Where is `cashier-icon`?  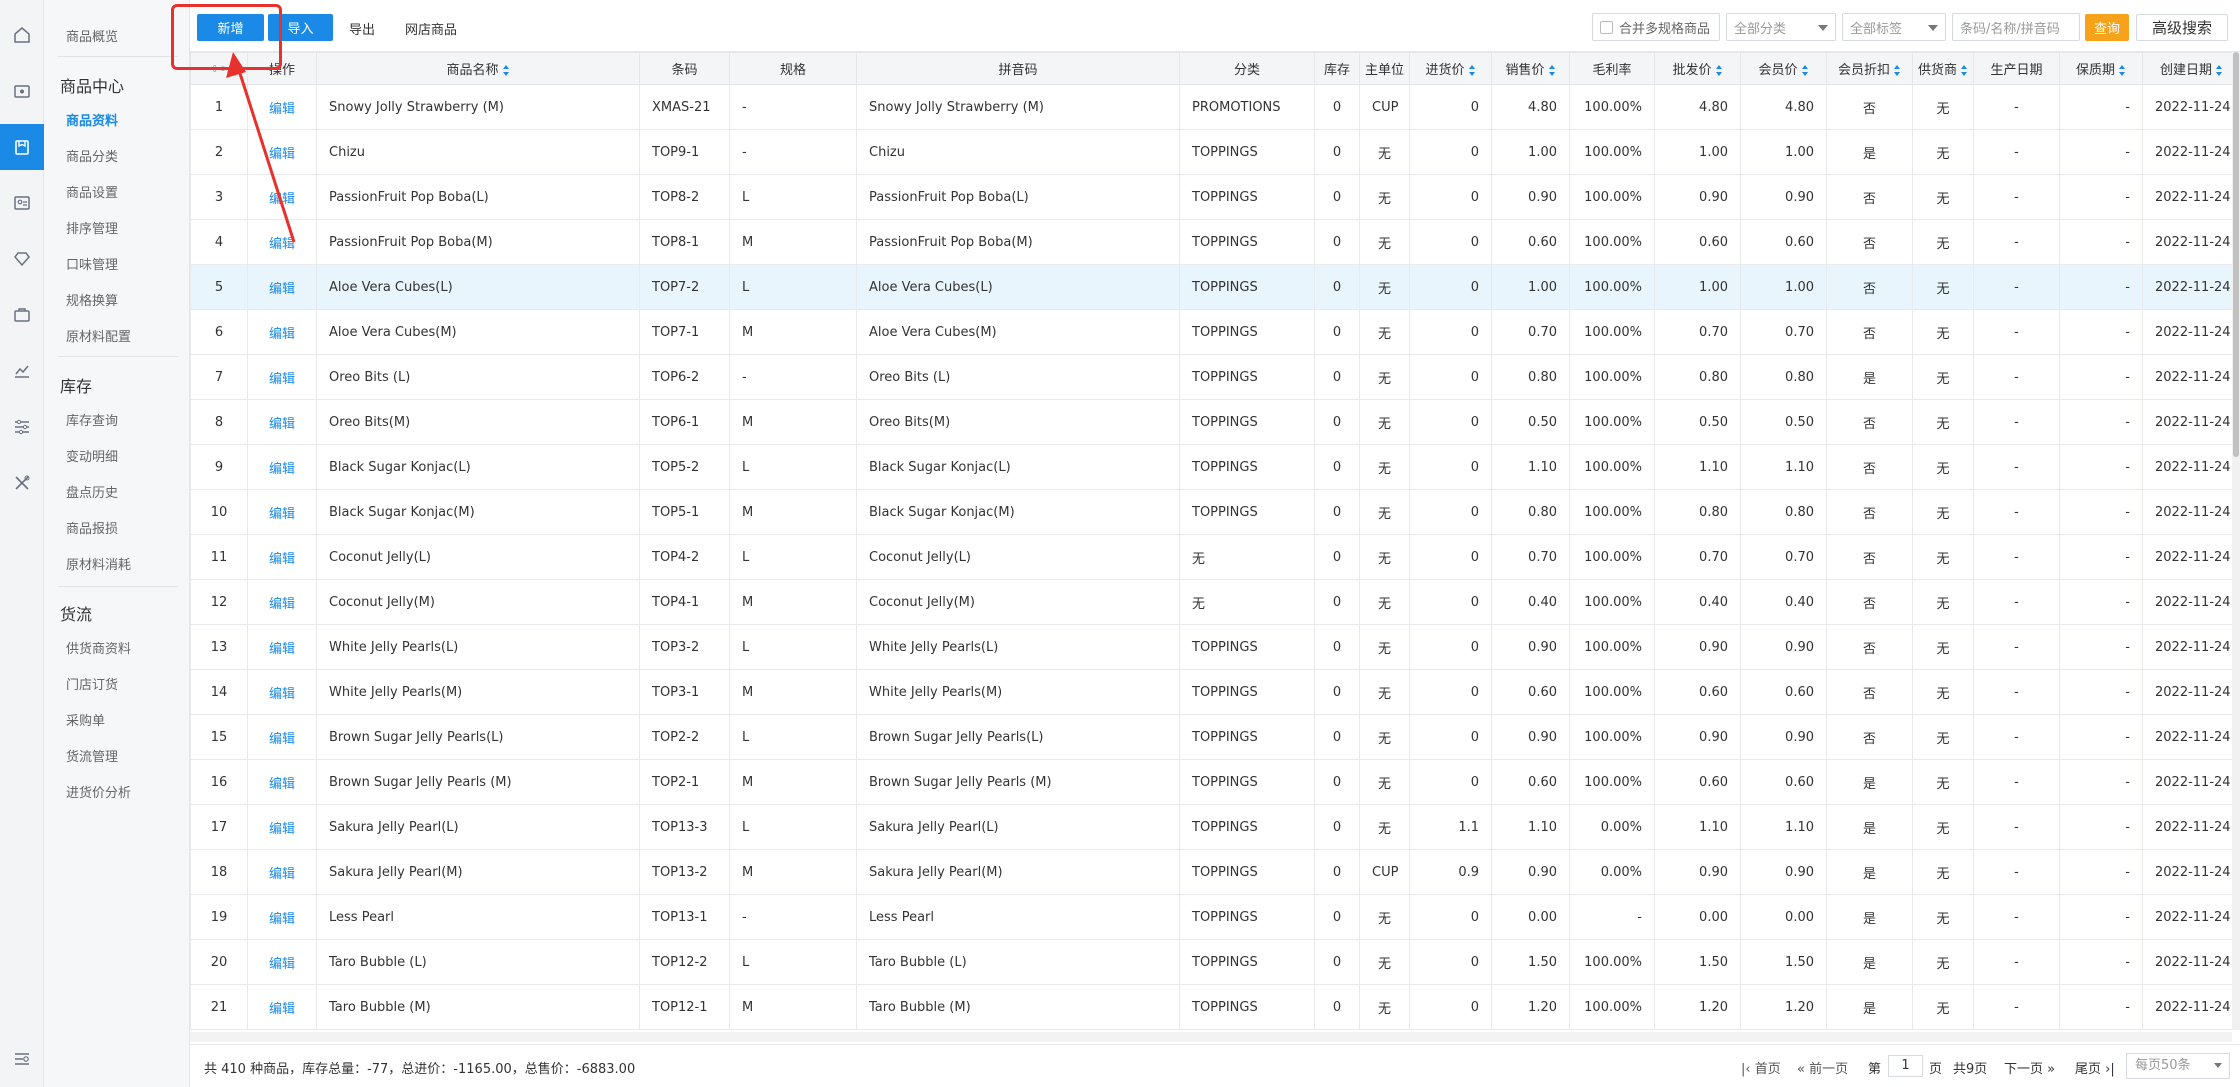 cashier-icon is located at coordinates (22, 91).